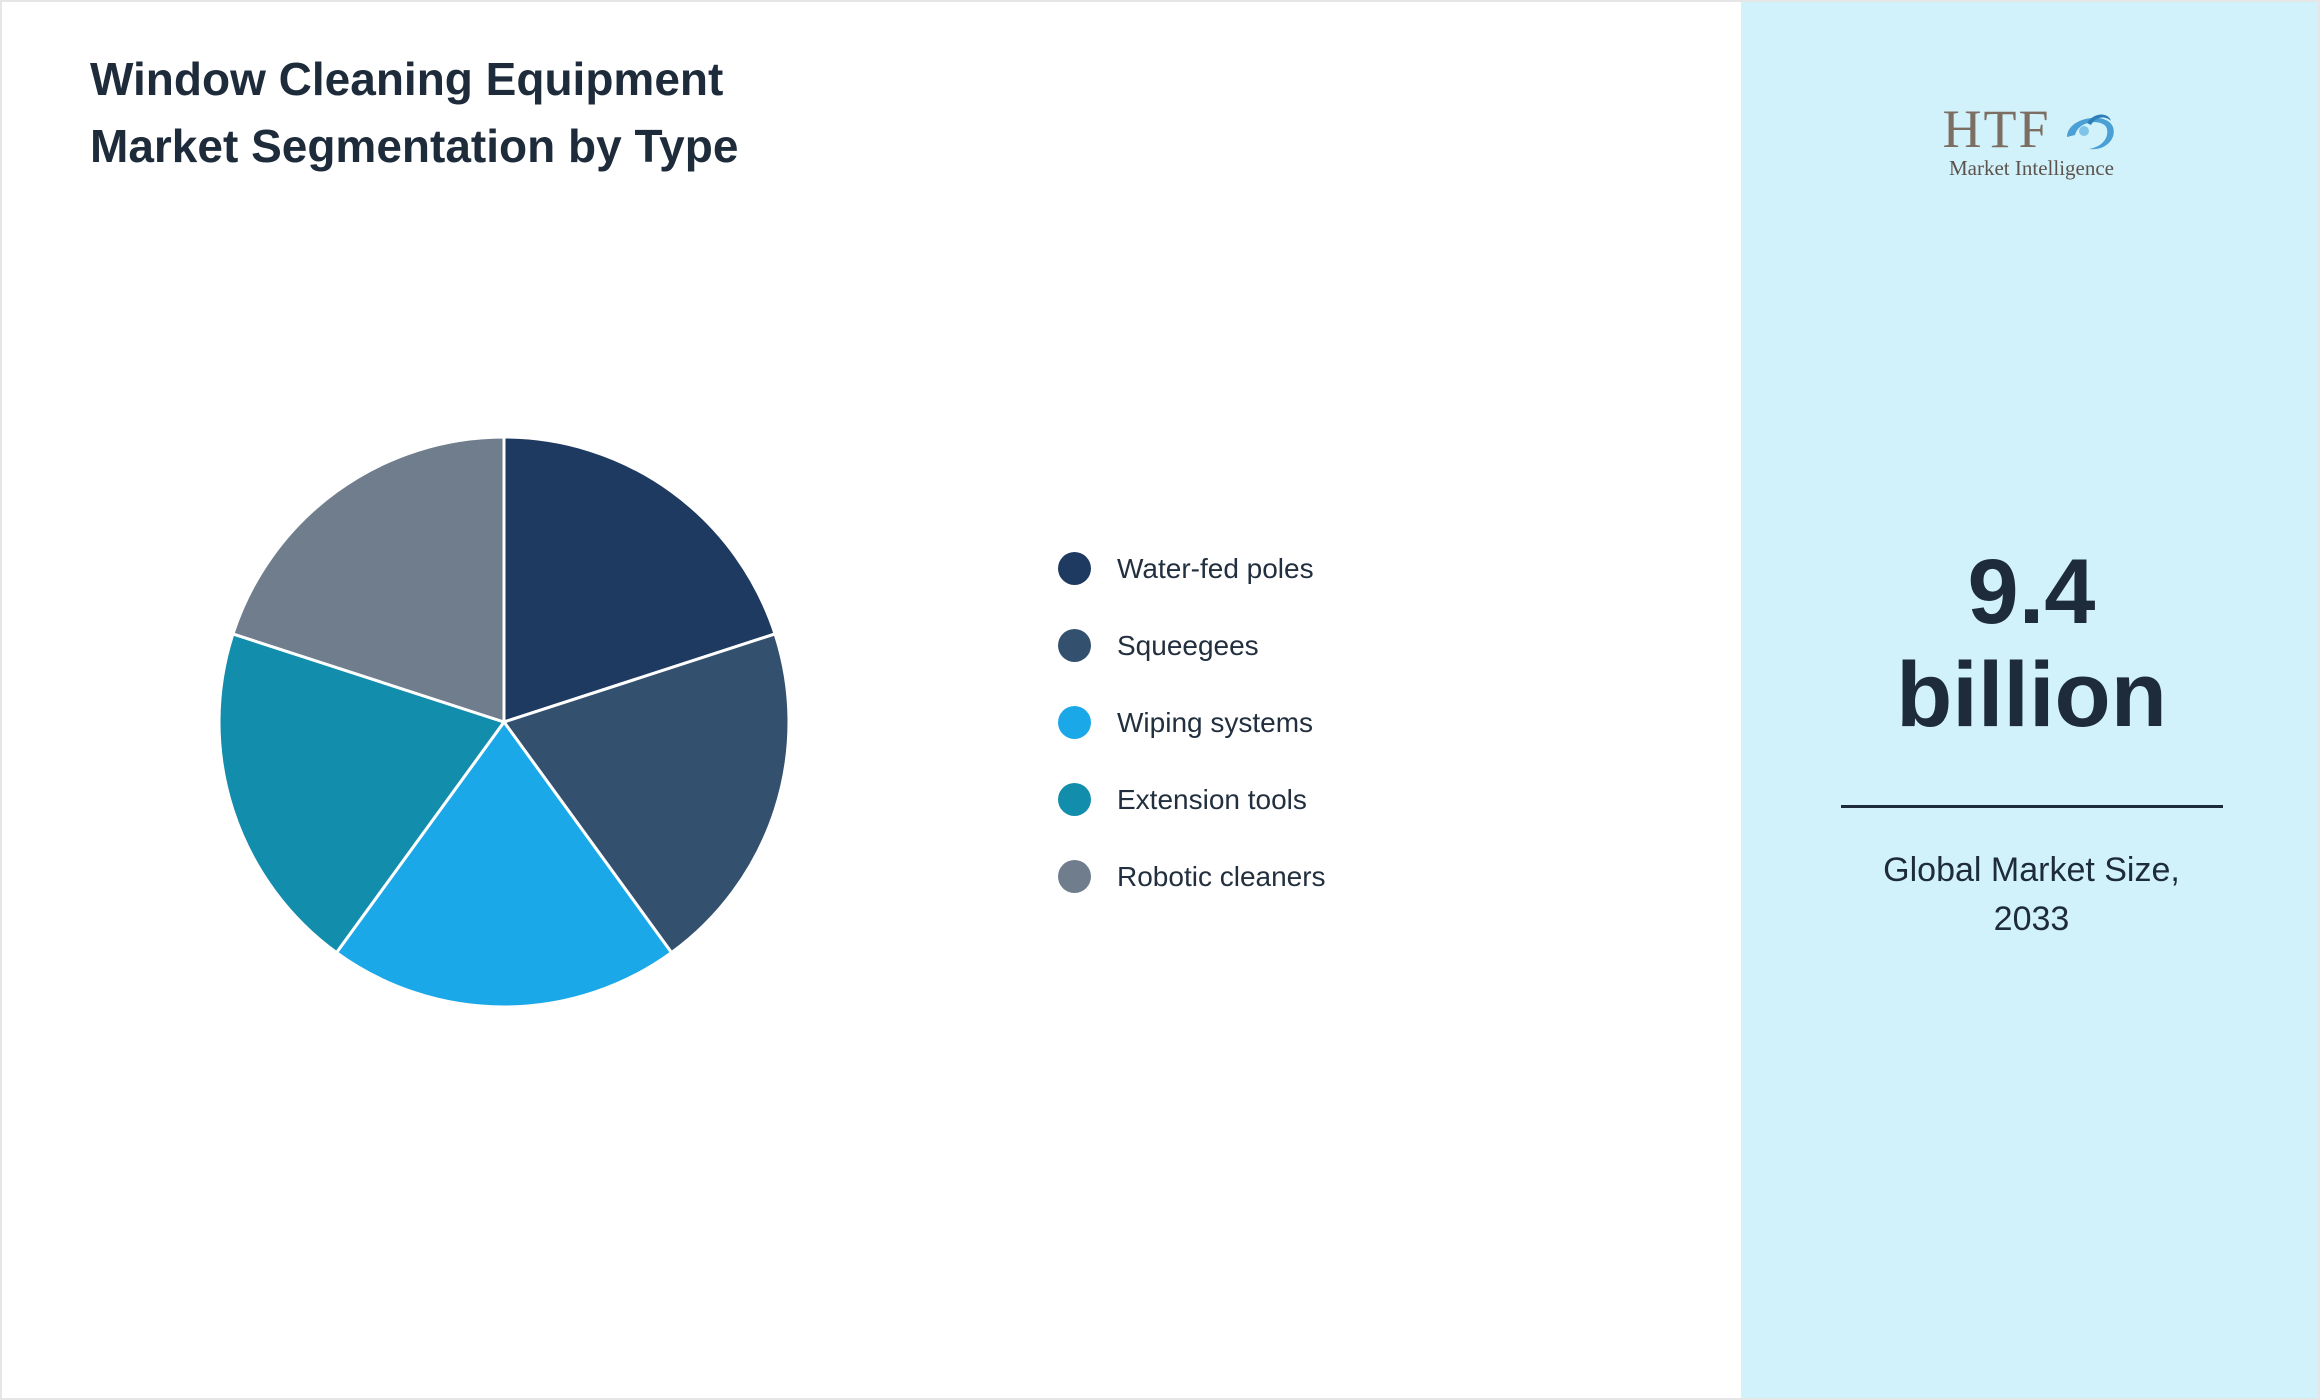 The width and height of the screenshot is (2320, 1400). I want to click on brand-logo: HTF Market Intelligence, so click(2029, 139).